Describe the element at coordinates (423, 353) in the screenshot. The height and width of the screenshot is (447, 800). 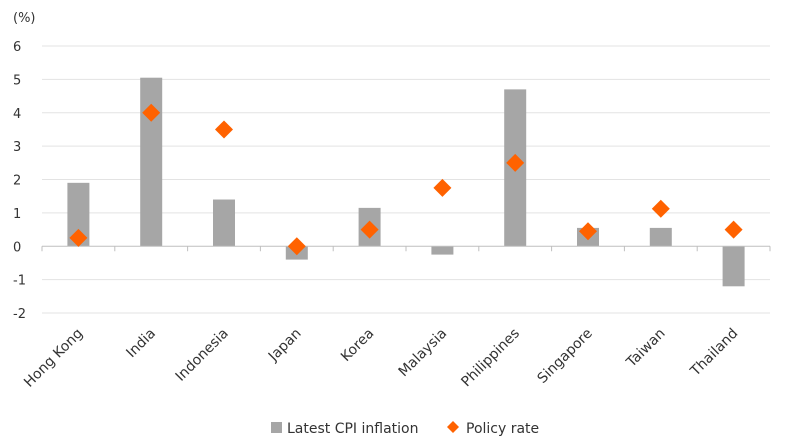
I see `category-label: Malaysia` at that location.